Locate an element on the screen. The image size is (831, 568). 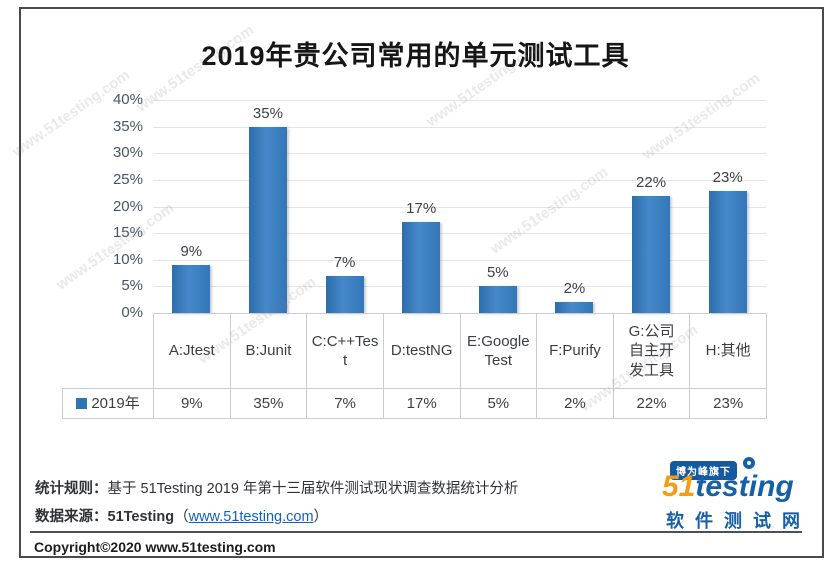
legend-cell: 2019年 is located at coordinates (108, 403).